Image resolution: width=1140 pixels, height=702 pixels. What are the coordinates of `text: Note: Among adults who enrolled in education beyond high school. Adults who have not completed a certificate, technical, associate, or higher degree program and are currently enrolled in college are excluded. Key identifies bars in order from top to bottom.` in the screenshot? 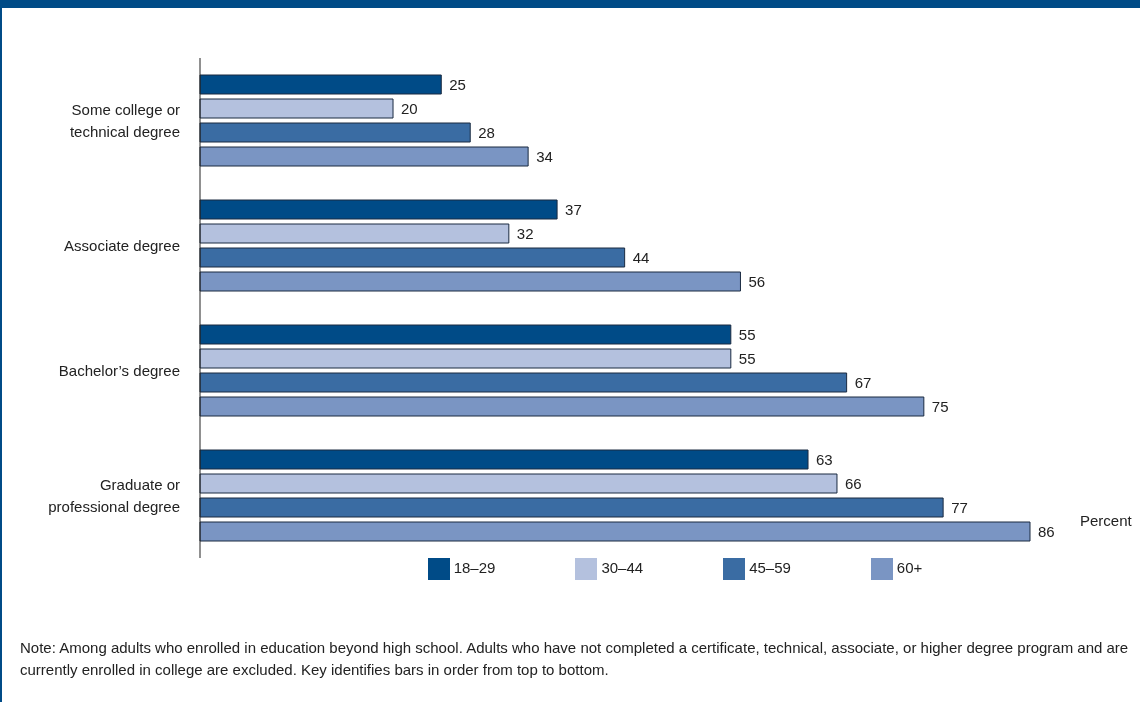 It's located at (575, 659).